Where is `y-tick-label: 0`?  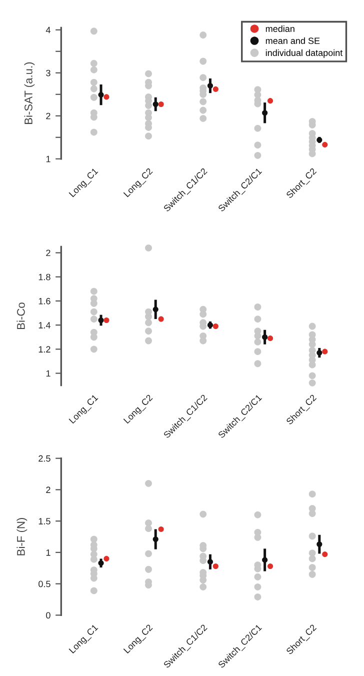
y-tick-label: 0 is located at coordinates (48, 615).